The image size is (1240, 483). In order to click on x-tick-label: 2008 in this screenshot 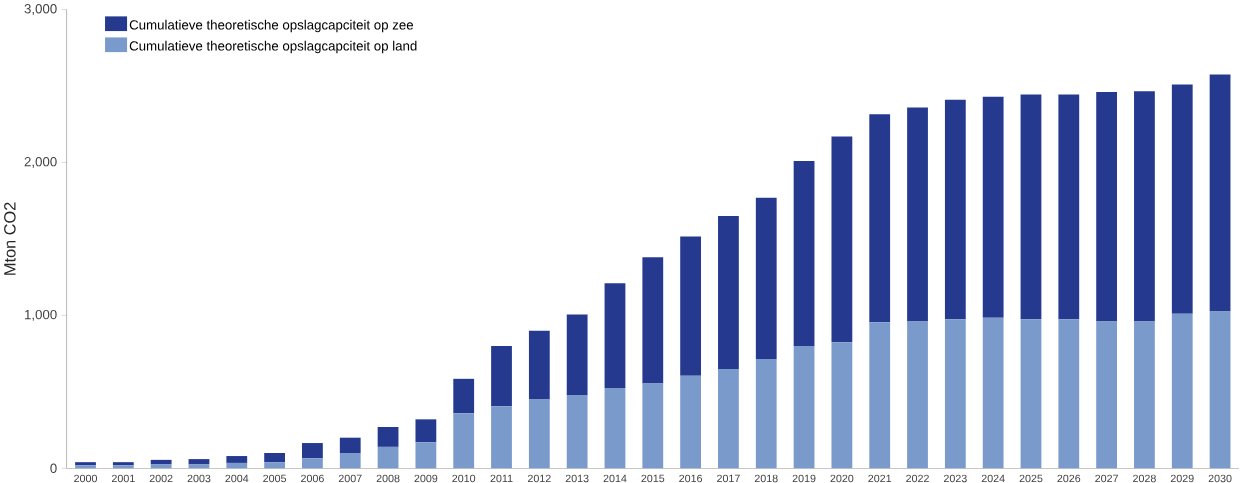, I will do `click(388, 478)`.